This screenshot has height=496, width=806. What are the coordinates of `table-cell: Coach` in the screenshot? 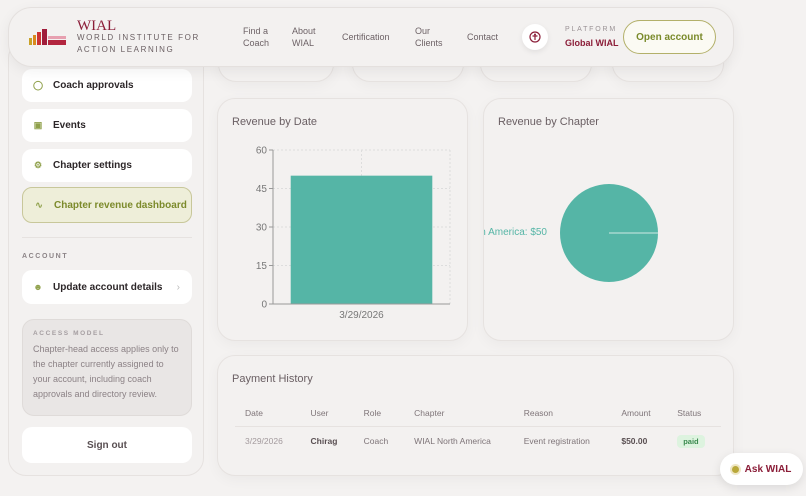 It's located at (376, 441).